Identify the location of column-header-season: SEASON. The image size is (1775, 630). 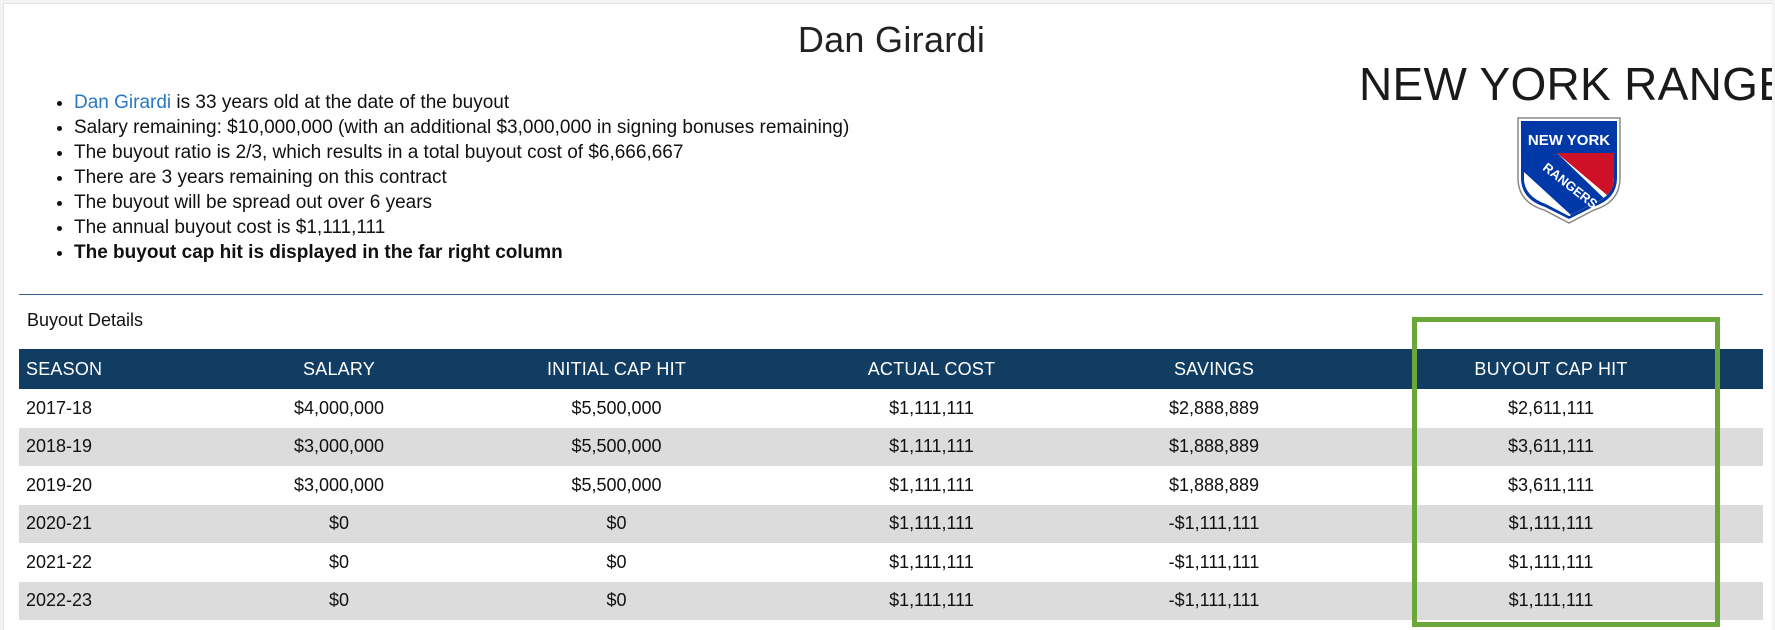
(119, 369).